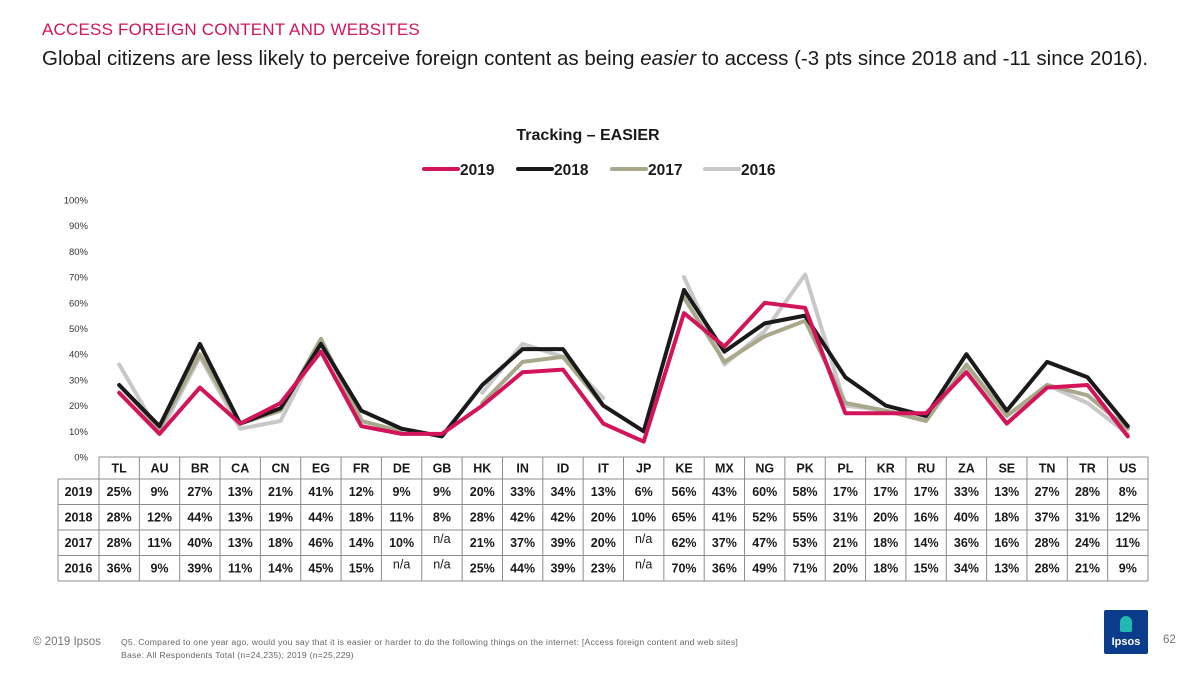 This screenshot has height=675, width=1200. What do you see at coordinates (926, 413) in the screenshot?
I see `data-point-2019-RU` at bounding box center [926, 413].